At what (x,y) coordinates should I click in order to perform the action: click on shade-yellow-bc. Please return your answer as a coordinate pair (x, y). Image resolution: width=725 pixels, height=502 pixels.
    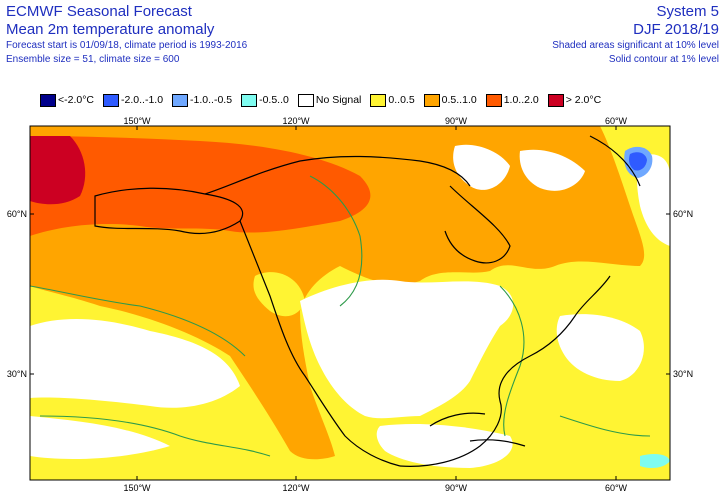
    Looking at the image, I should click on (279, 294).